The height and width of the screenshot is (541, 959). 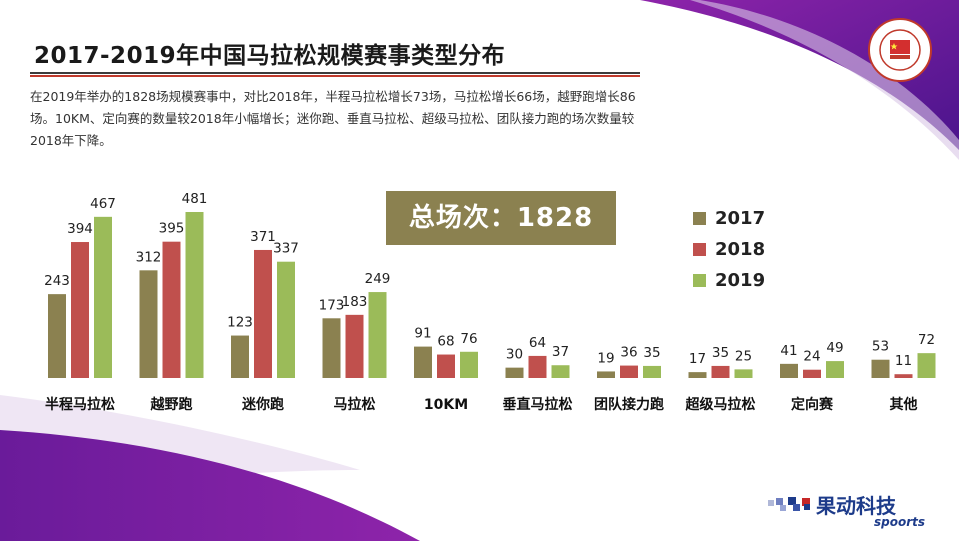 What do you see at coordinates (537, 343) in the screenshot?
I see `data-label-2018-5: 64` at bounding box center [537, 343].